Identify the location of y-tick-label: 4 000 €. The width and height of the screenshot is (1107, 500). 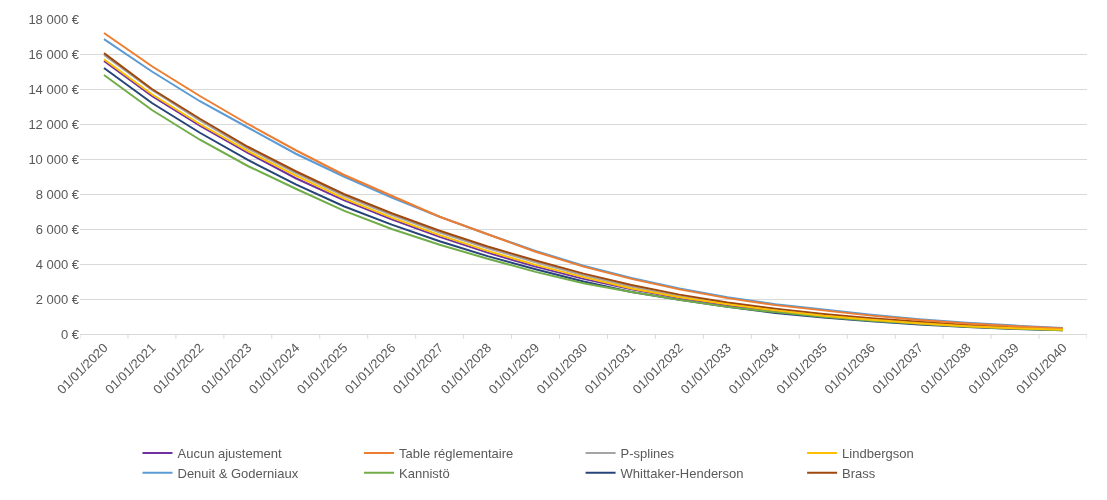
(57, 264).